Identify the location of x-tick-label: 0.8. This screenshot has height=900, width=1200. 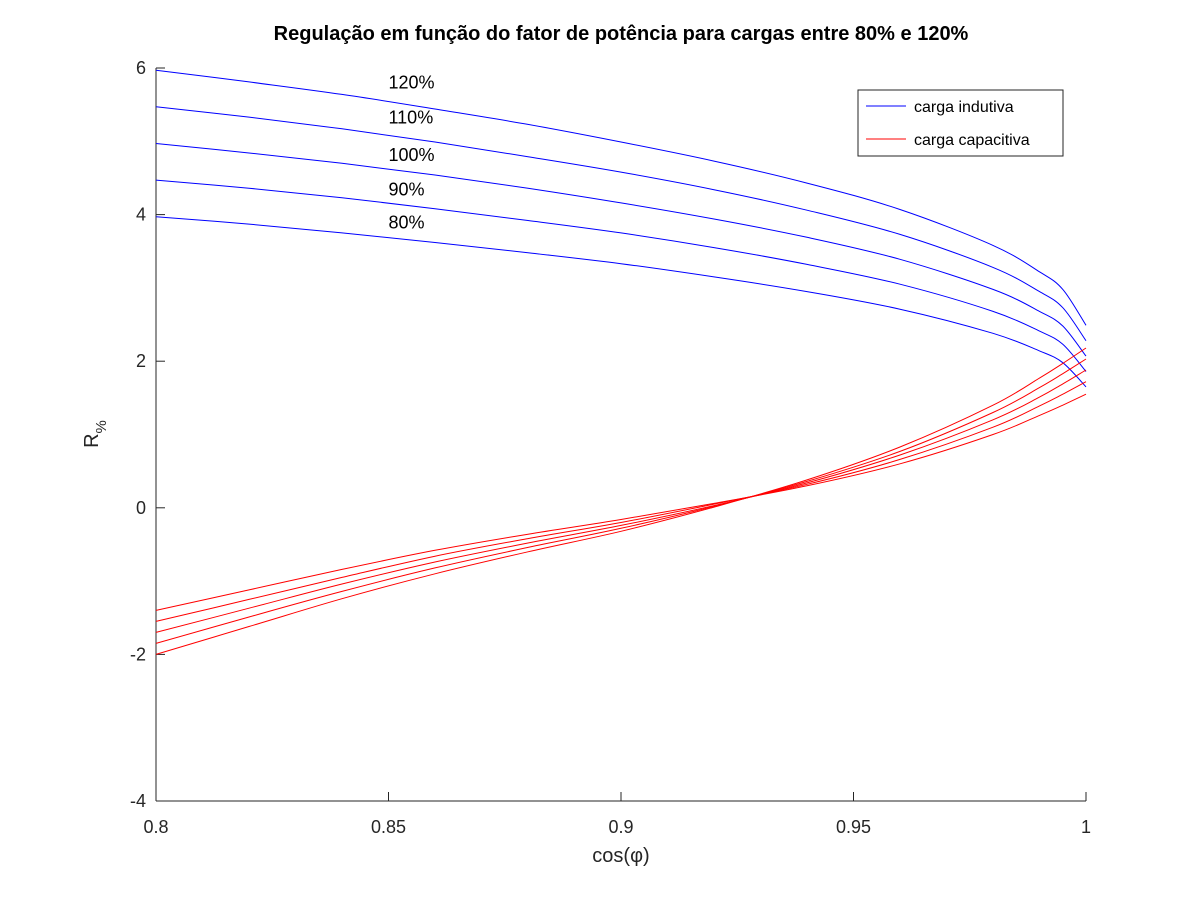
(155, 827).